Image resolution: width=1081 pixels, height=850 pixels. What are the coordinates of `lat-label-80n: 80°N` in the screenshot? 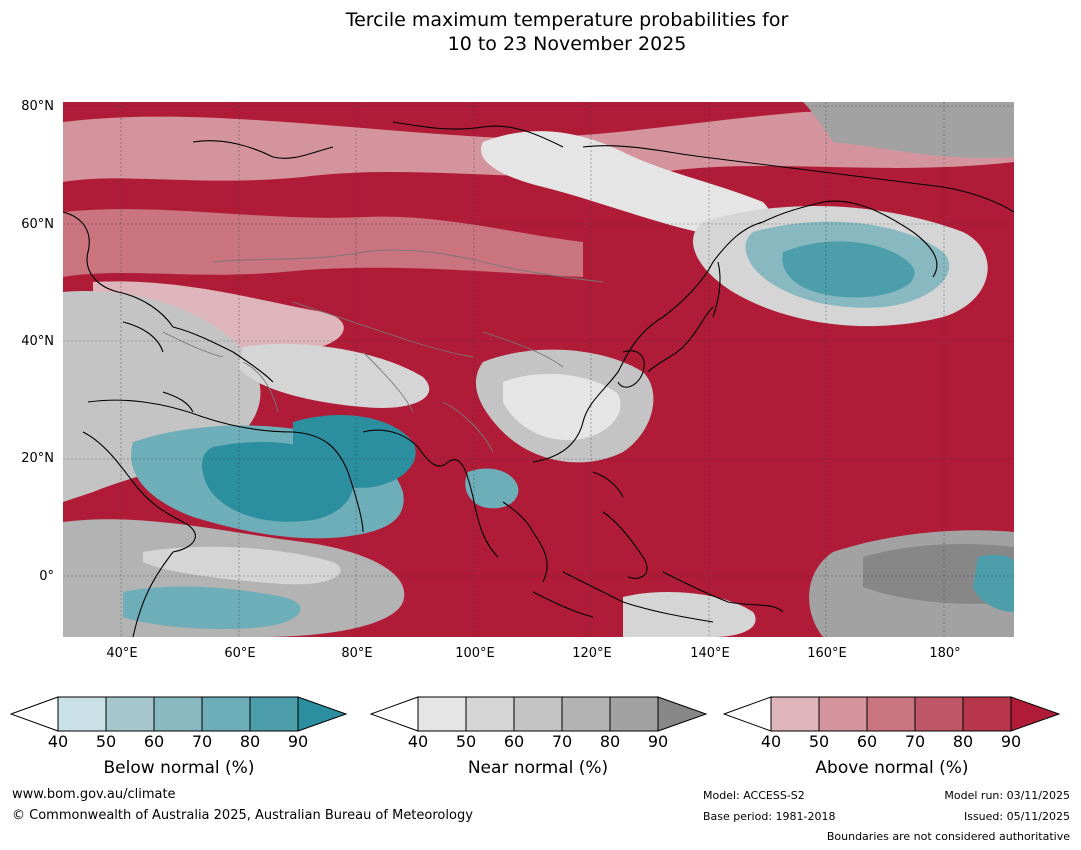 It's located at (37, 106).